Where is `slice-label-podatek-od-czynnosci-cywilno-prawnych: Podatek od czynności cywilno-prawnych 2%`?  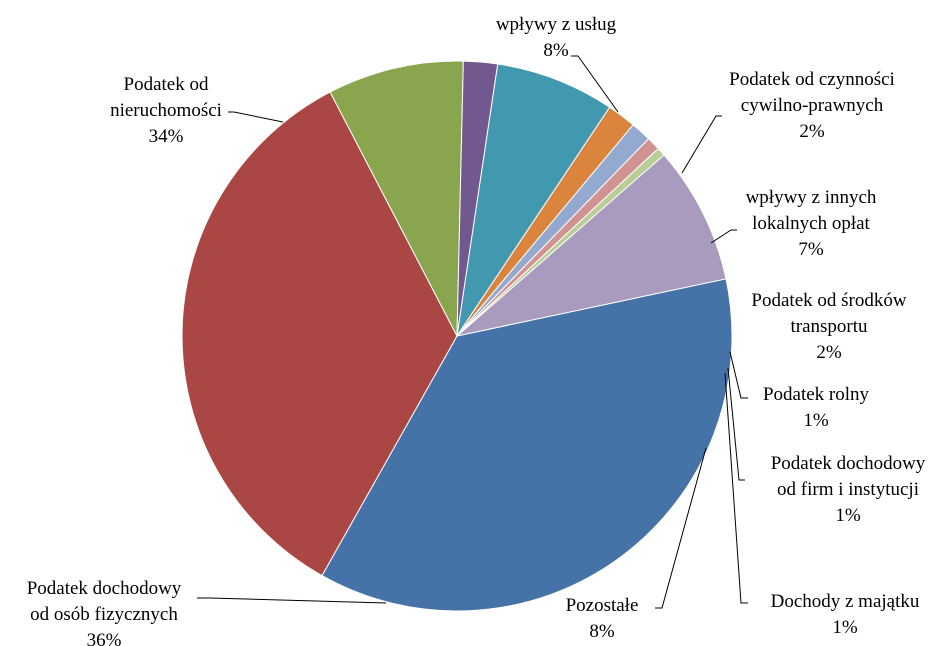
slice-label-podatek-od-czynnosci-cywilno-prawnych: Podatek od czynności cywilno-prawnych 2% is located at coordinates (812, 105).